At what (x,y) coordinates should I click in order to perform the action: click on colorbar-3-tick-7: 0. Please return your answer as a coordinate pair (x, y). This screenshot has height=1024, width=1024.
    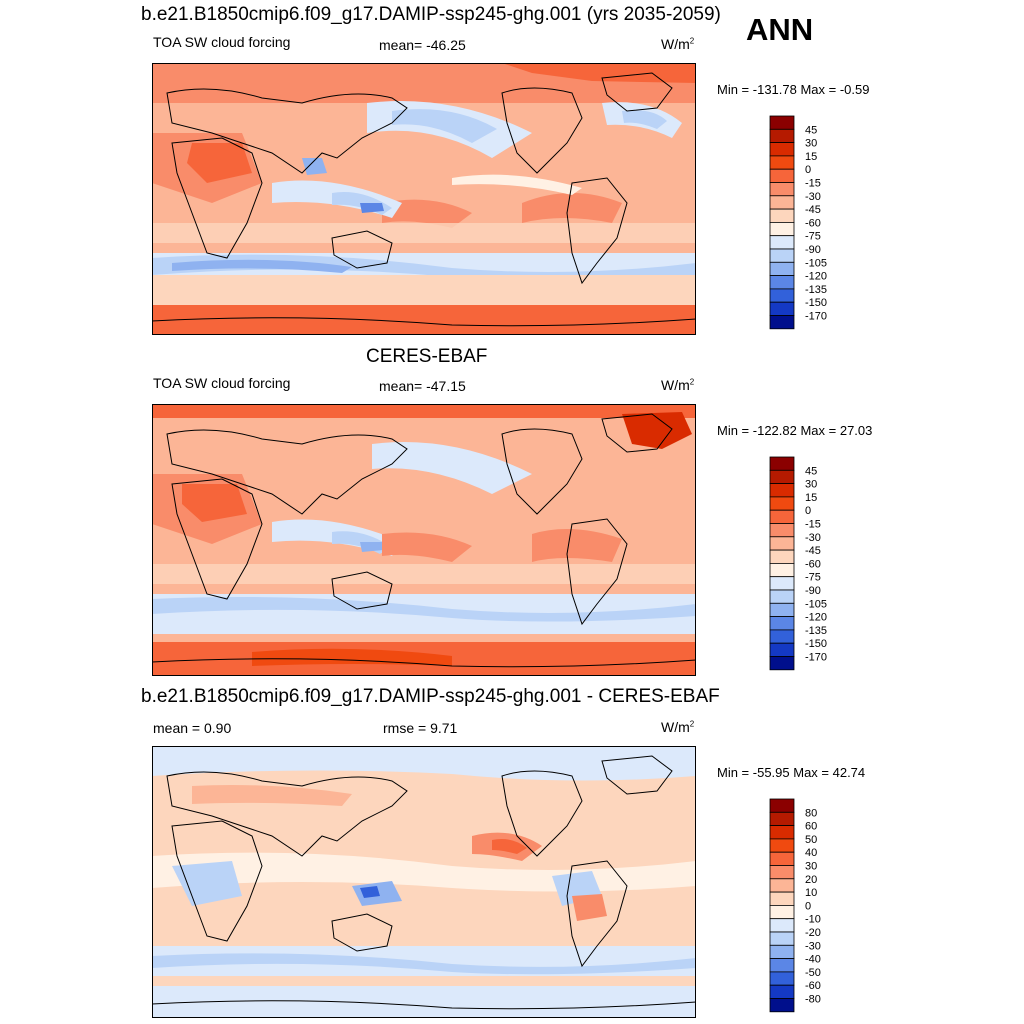
    Looking at the image, I should click on (808, 906).